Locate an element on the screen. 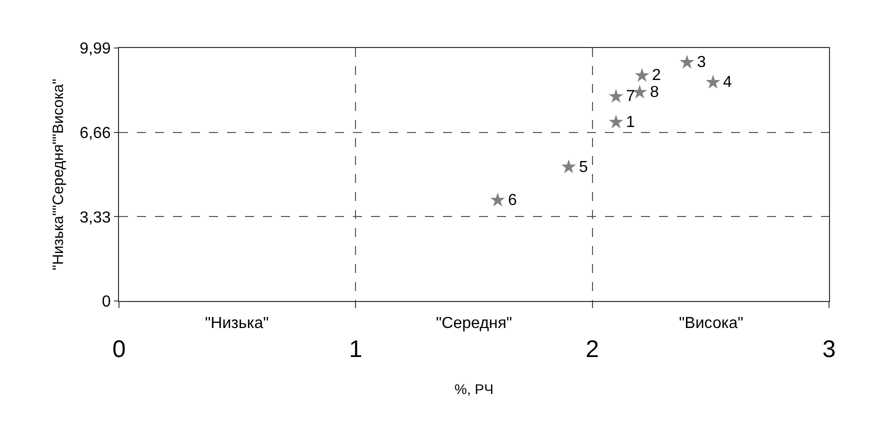 Image resolution: width=880 pixels, height=429 pixels. x-axis-title: %, РЧ is located at coordinates (474, 389).